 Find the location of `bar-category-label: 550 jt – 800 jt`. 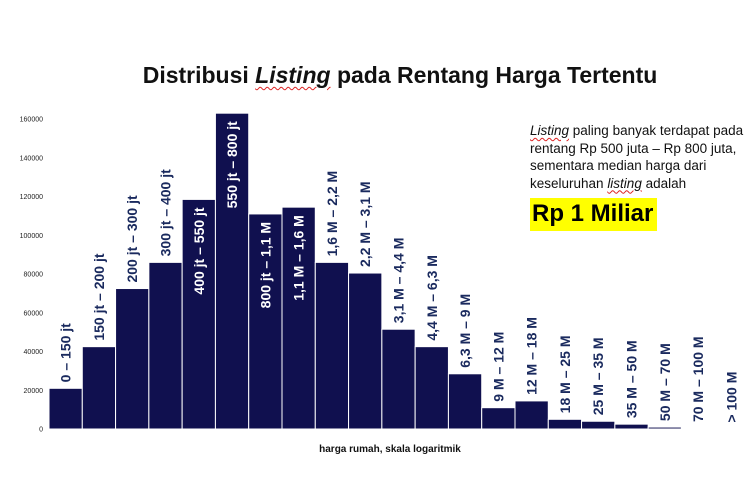

bar-category-label: 550 jt – 800 jt is located at coordinates (232, 165).